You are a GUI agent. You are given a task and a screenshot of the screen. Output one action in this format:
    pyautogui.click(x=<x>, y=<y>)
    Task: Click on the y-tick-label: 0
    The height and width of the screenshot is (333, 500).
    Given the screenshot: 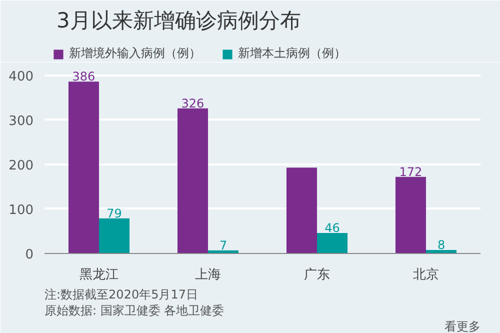 What is the action you would take?
    pyautogui.click(x=29, y=255)
    